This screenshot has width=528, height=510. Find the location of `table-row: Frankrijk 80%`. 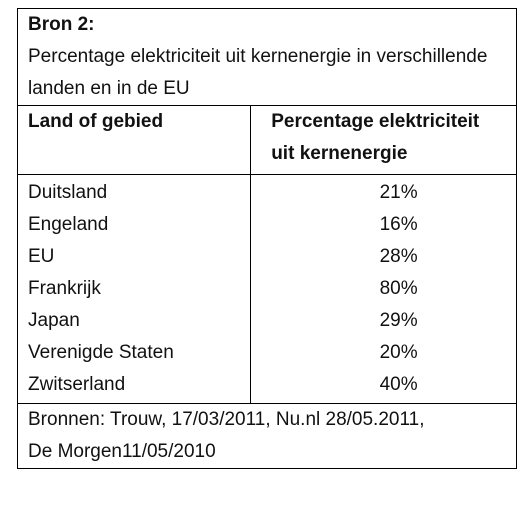

table-row: Frankrijk 80% is located at coordinates (267, 289).